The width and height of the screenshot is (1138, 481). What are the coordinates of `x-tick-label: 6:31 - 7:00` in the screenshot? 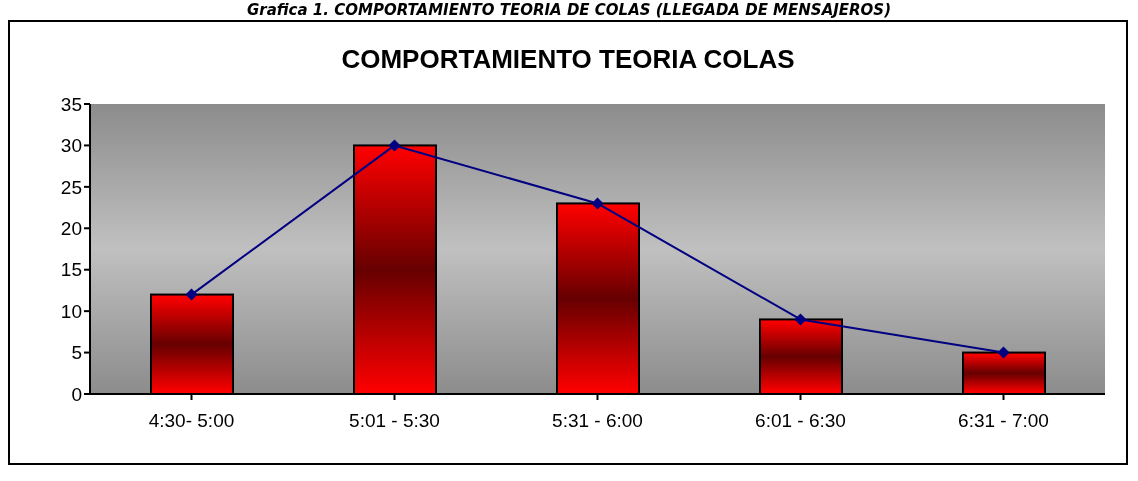 It's located at (1003, 421).